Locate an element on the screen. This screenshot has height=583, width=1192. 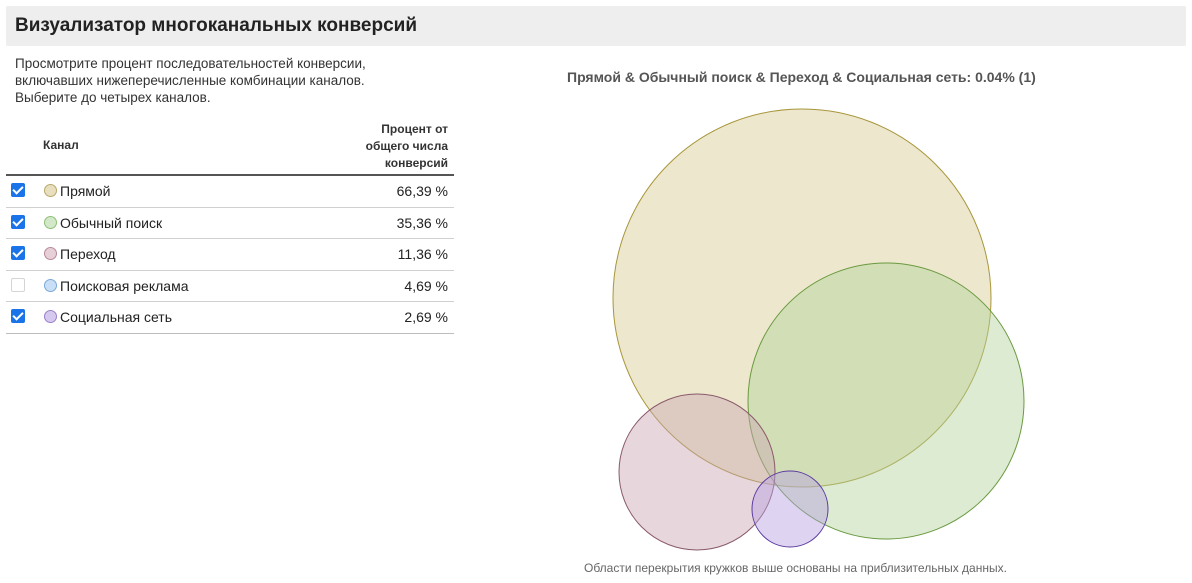
table-row: Поисковая реклама 4,69 % is located at coordinates (230, 287).